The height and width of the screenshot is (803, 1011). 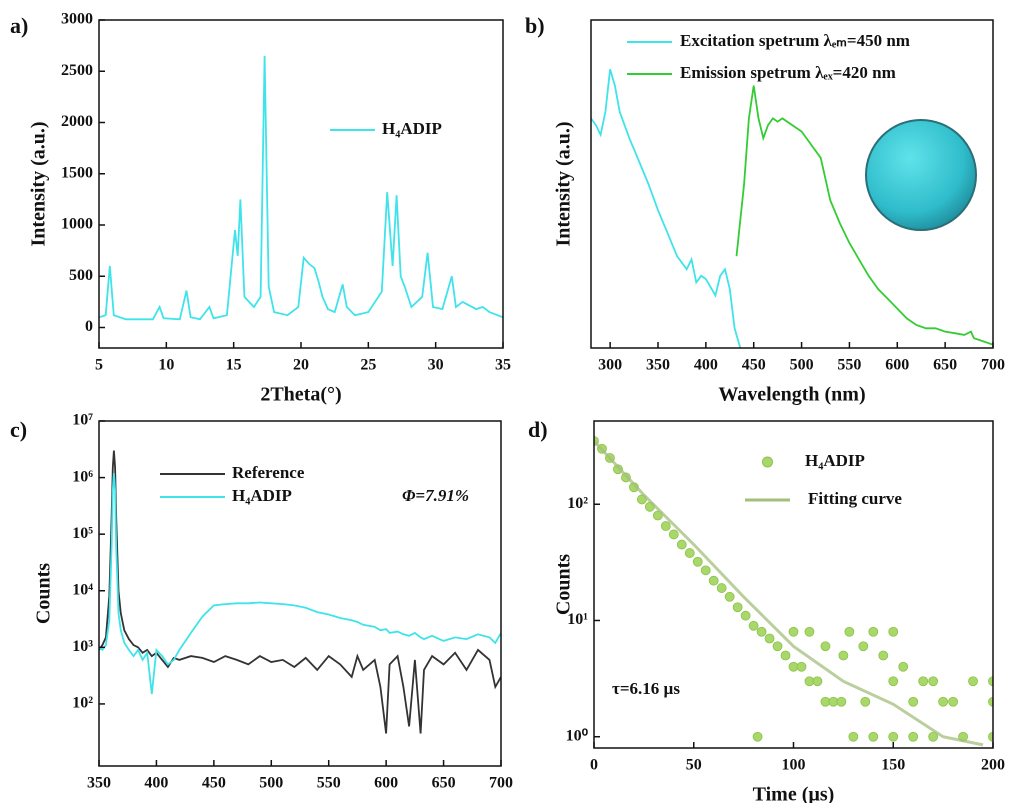 What do you see at coordinates (855, 498) in the screenshot?
I see `legend-label: Fitting curve` at bounding box center [855, 498].